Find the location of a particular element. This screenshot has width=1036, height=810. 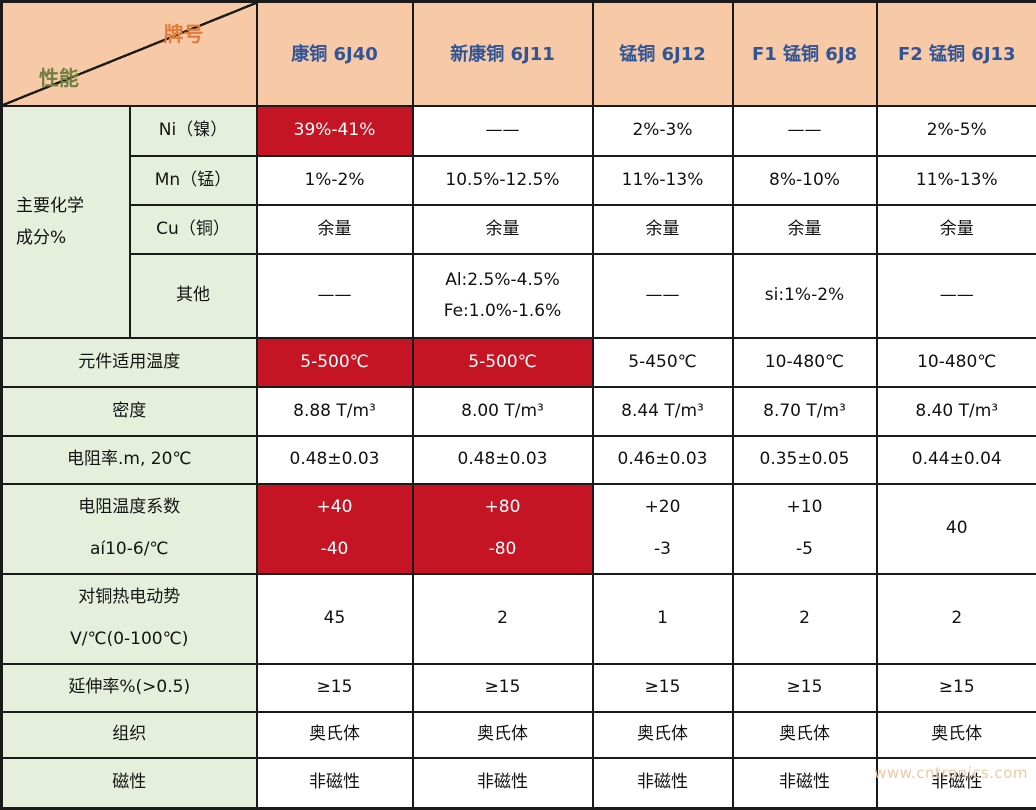

cell-temp-6j13: 10-480℃ is located at coordinates (956, 362).